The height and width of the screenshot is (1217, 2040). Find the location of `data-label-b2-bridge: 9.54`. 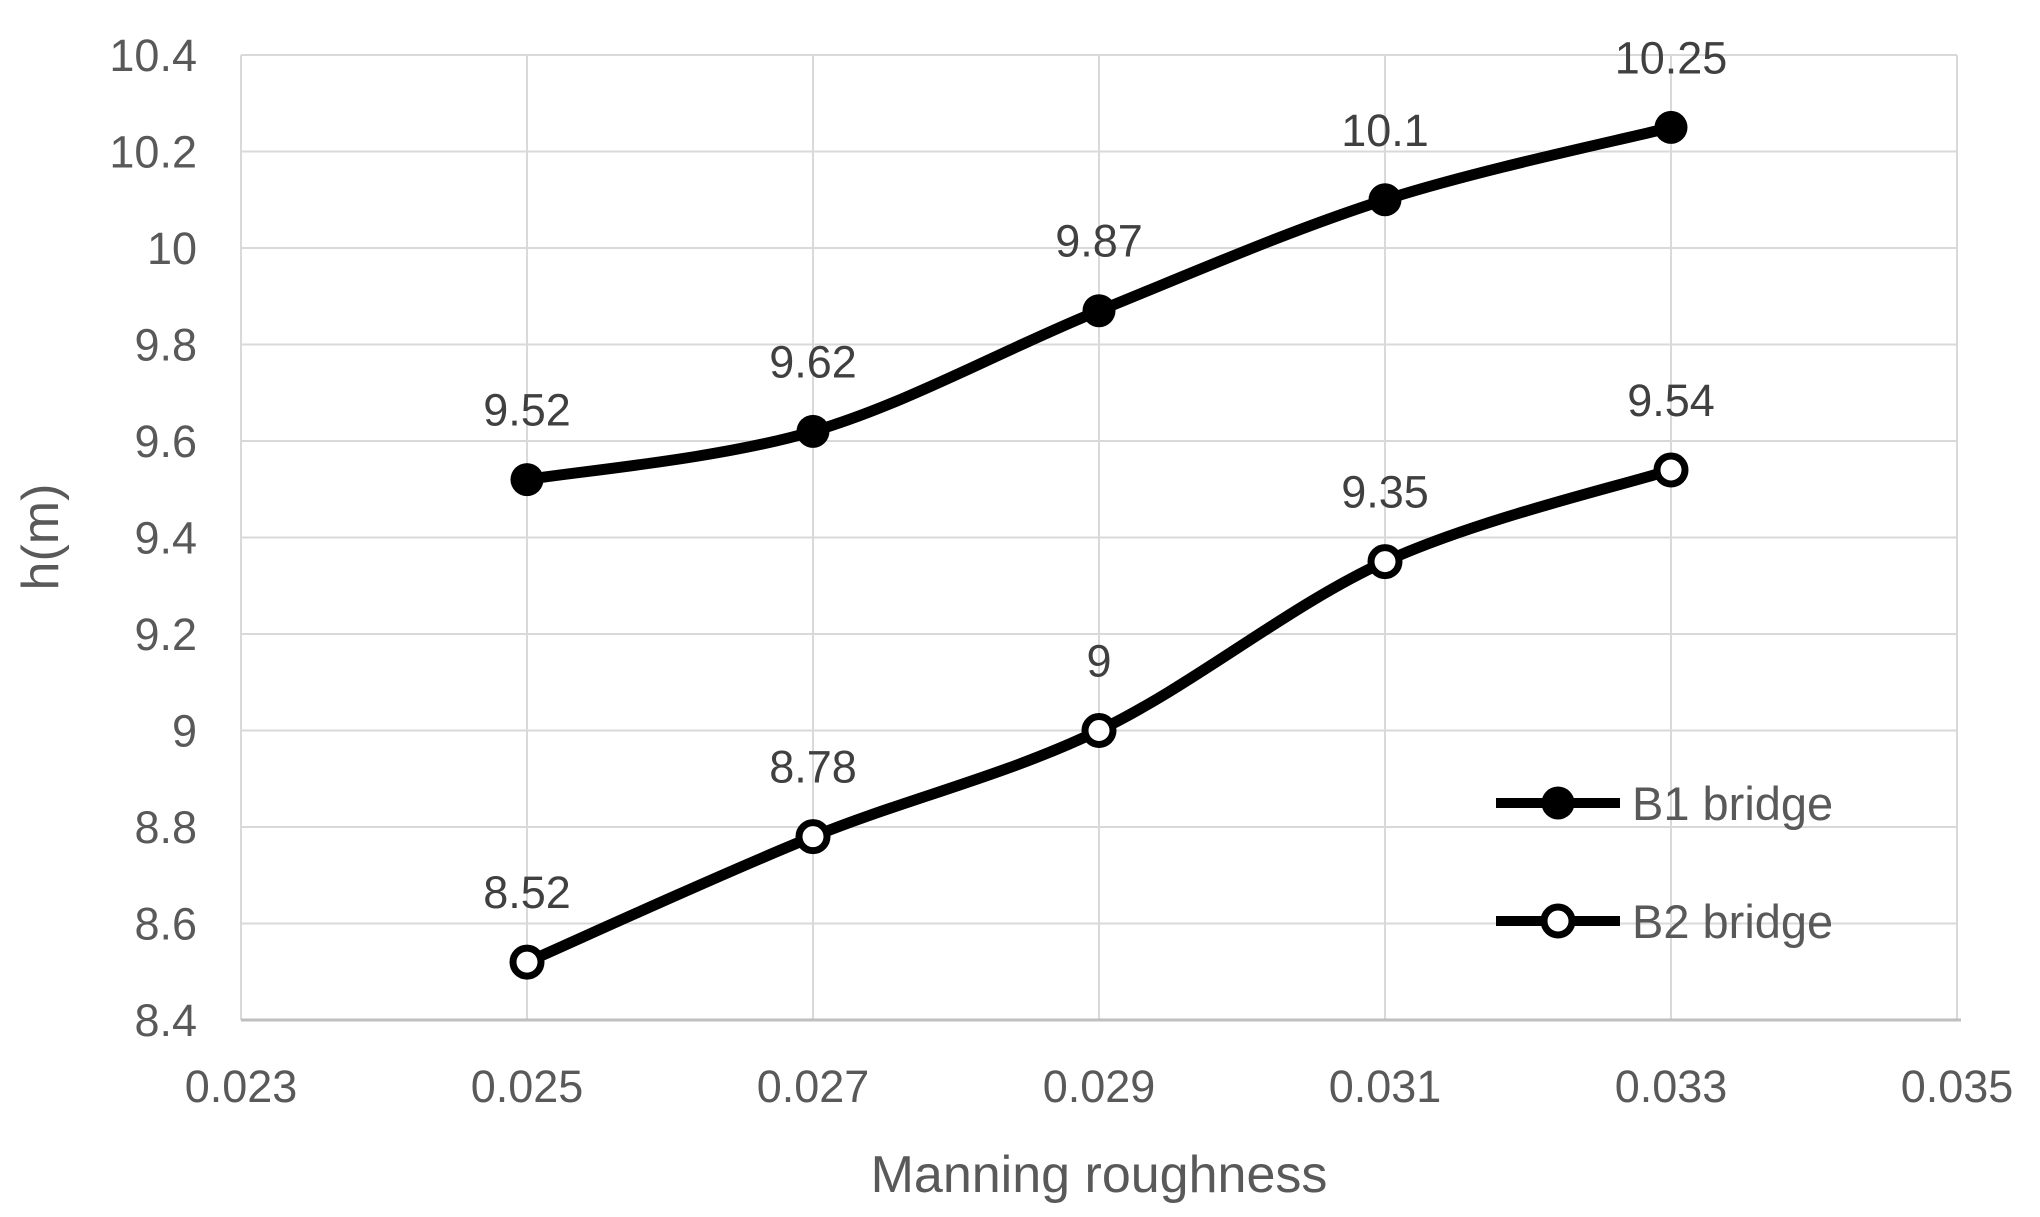

data-label-b2-bridge: 9.54 is located at coordinates (1671, 400).